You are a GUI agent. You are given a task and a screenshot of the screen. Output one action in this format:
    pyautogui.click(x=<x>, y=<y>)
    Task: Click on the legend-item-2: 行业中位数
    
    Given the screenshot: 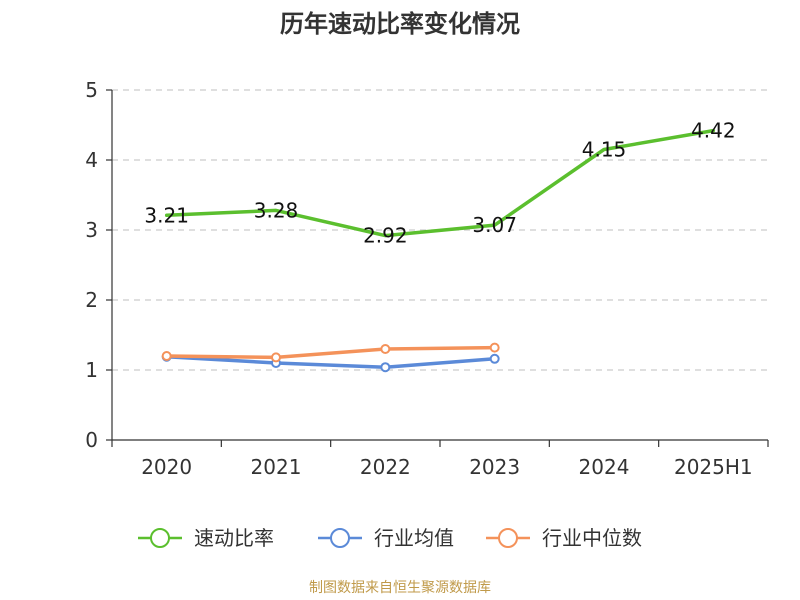 What is the action you would take?
    pyautogui.click(x=564, y=538)
    